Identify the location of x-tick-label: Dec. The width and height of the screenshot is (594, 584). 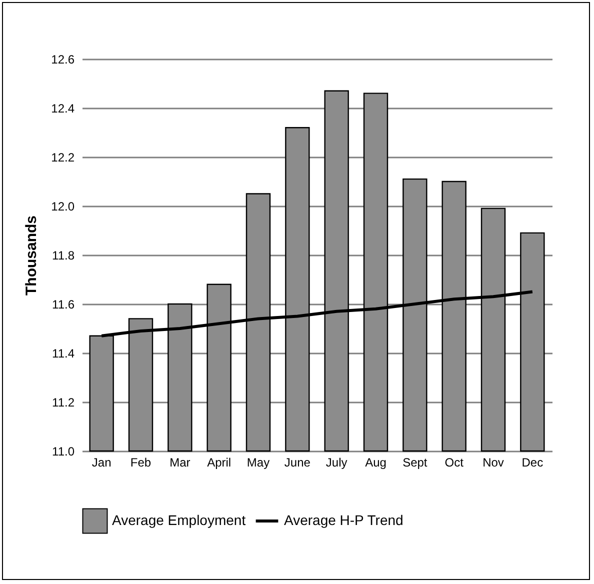
(533, 463).